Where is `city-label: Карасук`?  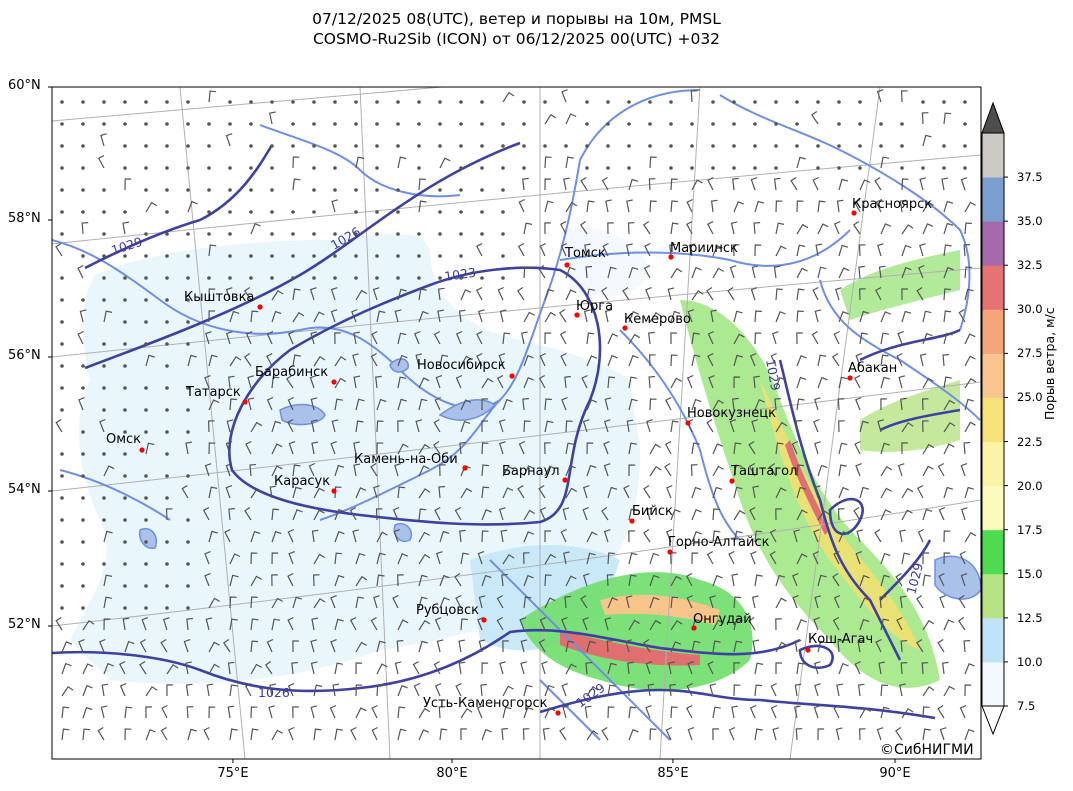 city-label: Карасук is located at coordinates (302, 481).